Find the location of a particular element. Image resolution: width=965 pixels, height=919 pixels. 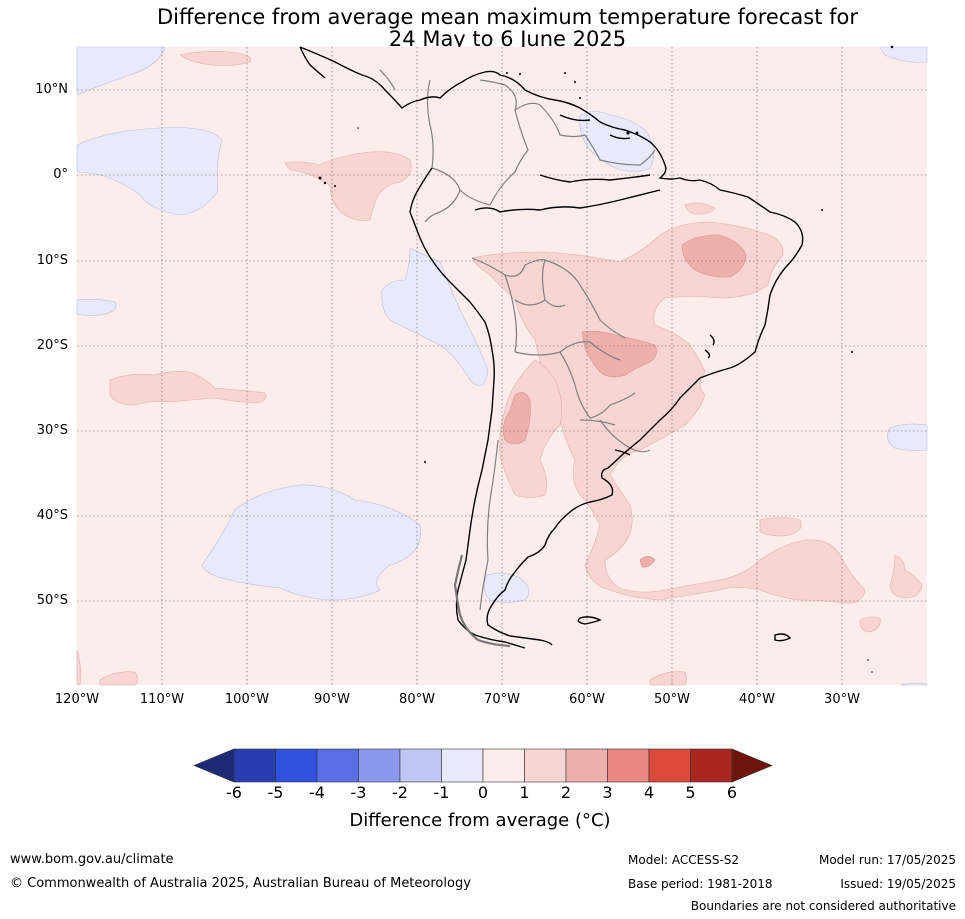

colorbar-tick-label: 1 is located at coordinates (524, 792).